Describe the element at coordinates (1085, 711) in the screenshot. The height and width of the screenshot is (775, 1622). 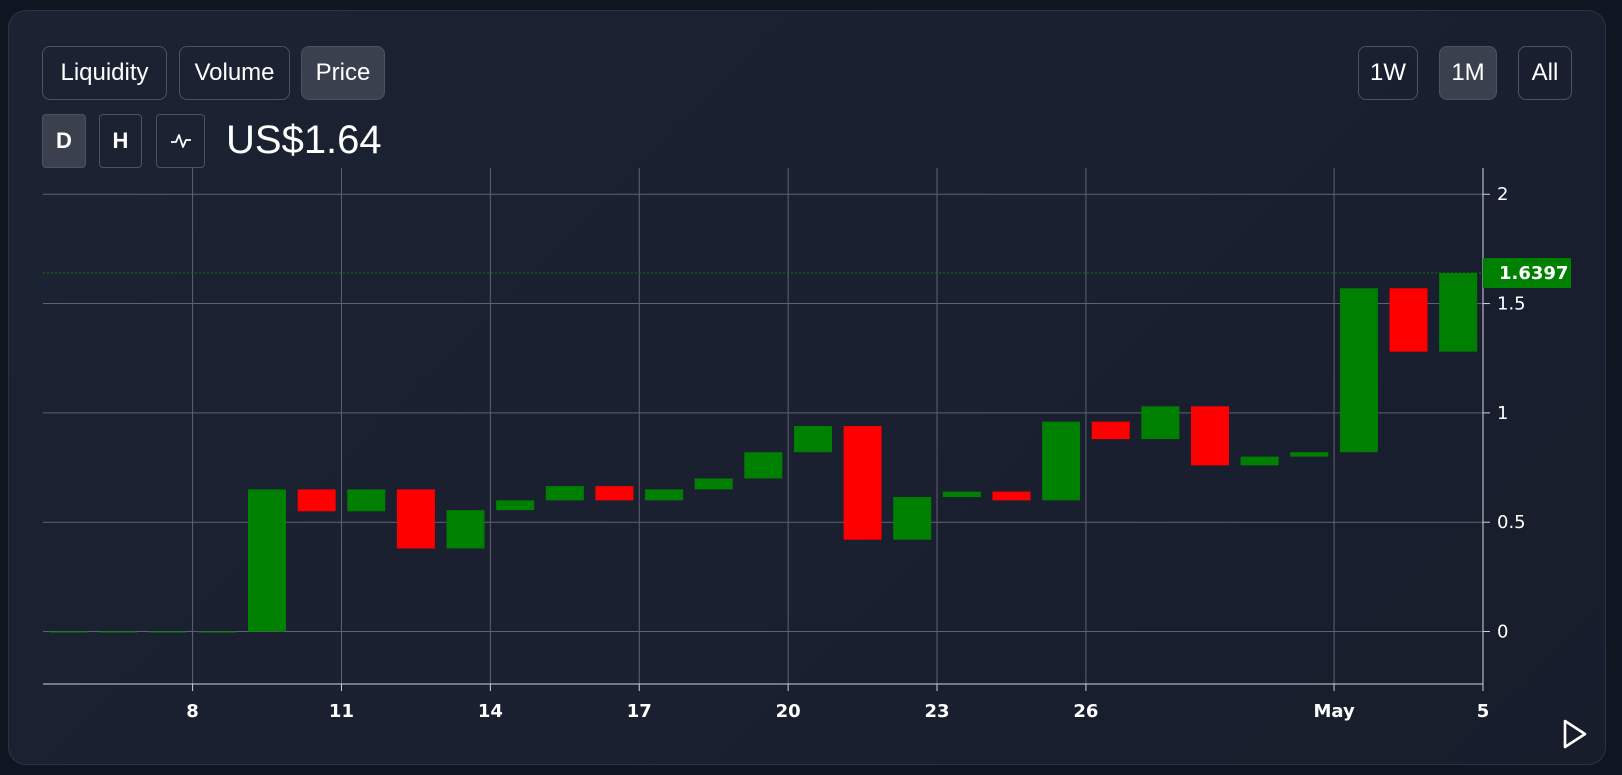
I see `x-tick-label: 26` at that location.